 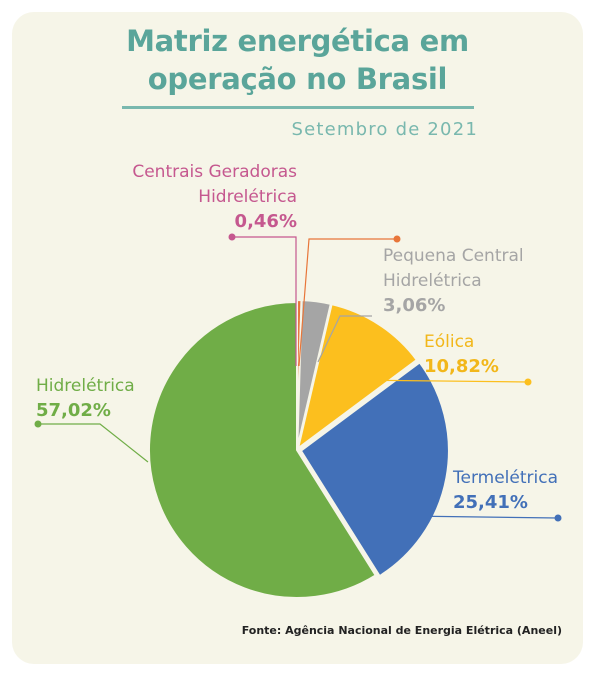 What do you see at coordinates (453, 256) in the screenshot?
I see `slice-name-2-line-1: Pequena Central` at bounding box center [453, 256].